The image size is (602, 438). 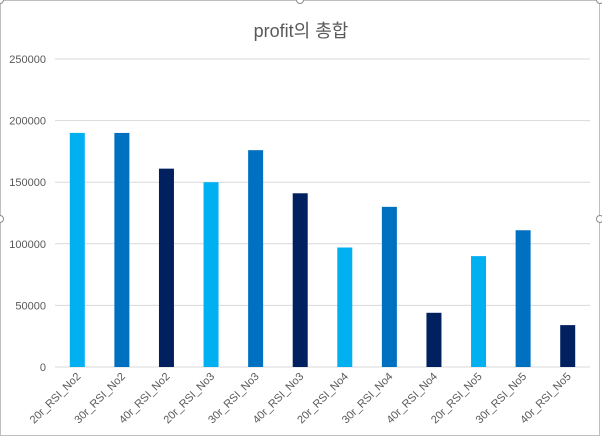 What do you see at coordinates (599, 219) in the screenshot?
I see `resize-handle-middle-right` at bounding box center [599, 219].